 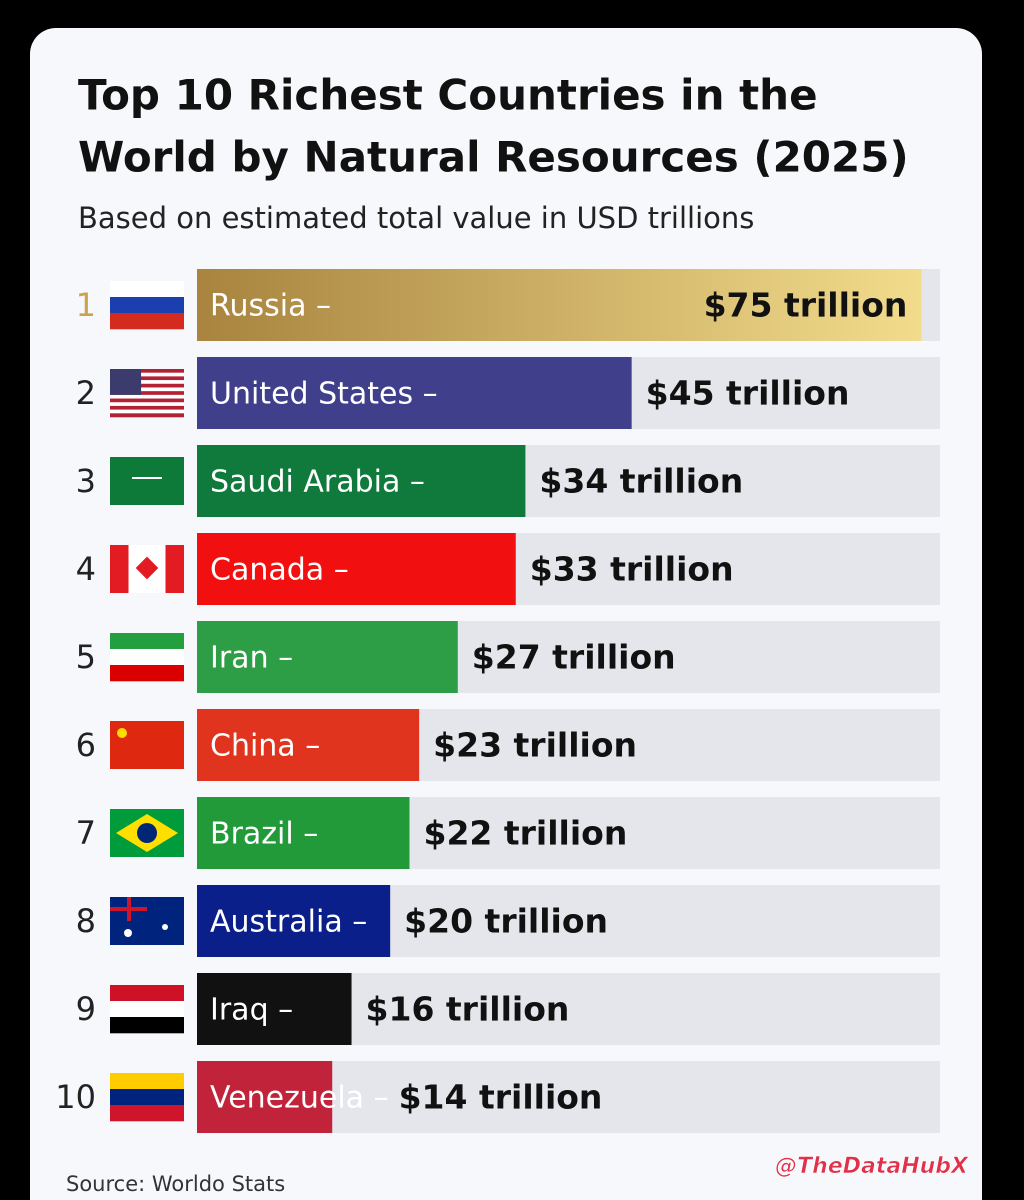 I want to click on value-label: $22 trillion, so click(x=525, y=833).